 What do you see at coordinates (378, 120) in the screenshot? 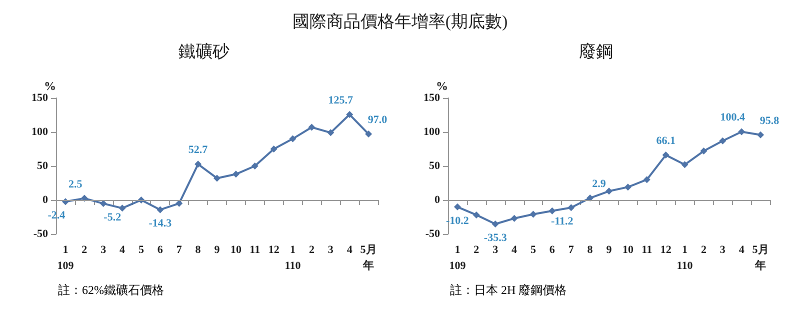
I see `data-label: 97.0` at bounding box center [378, 120].